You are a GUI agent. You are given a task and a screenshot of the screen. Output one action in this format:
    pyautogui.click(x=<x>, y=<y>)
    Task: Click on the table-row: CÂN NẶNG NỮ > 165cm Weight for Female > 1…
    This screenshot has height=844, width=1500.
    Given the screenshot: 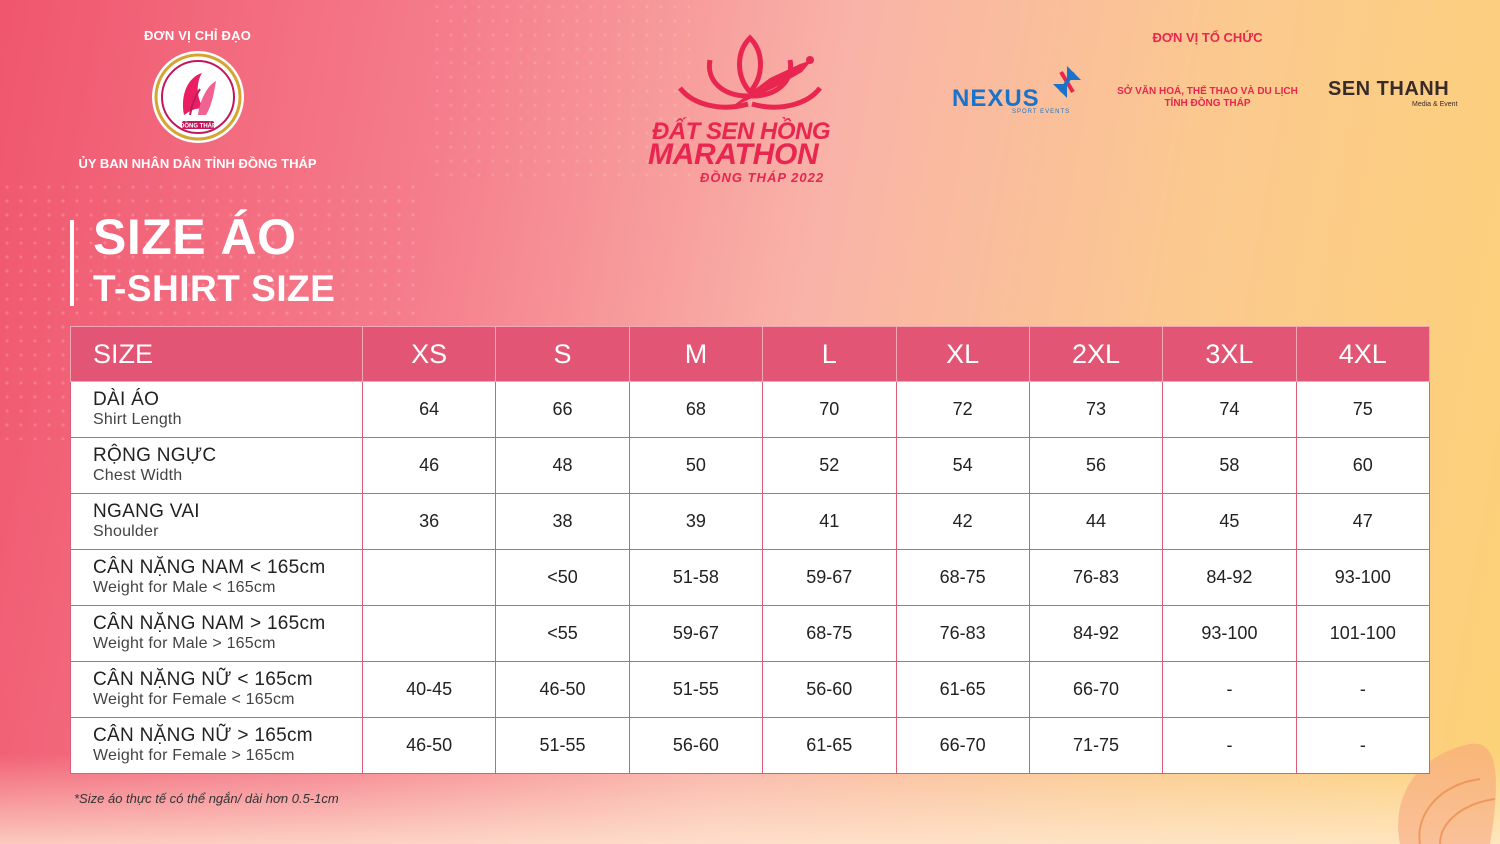 What is the action you would take?
    pyautogui.click(x=750, y=745)
    